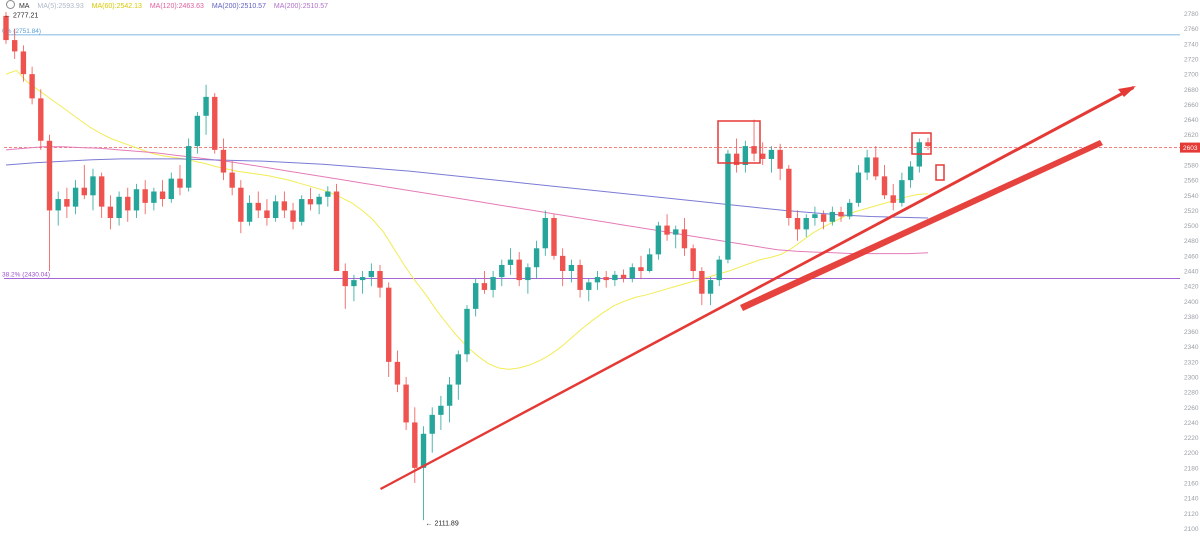  Describe the element at coordinates (26, 275) in the screenshot. I see `fib-level-label: 38.2% (2430.04)` at that location.